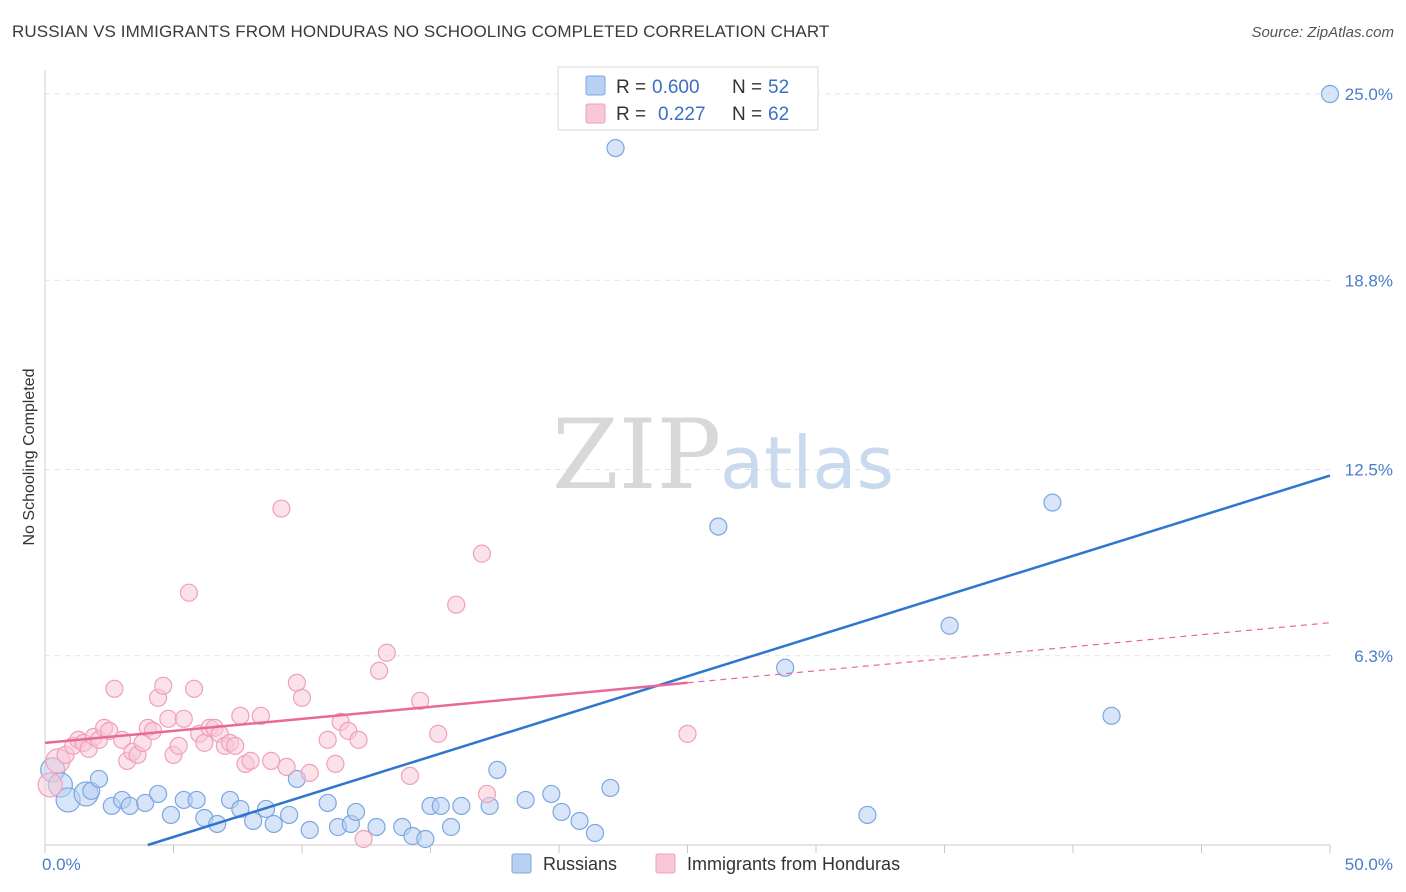 Image resolution: width=1406 pixels, height=892 pixels. Describe the element at coordinates (631, 87) in the screenshot. I see `legend-r-label-1: R =` at that location.